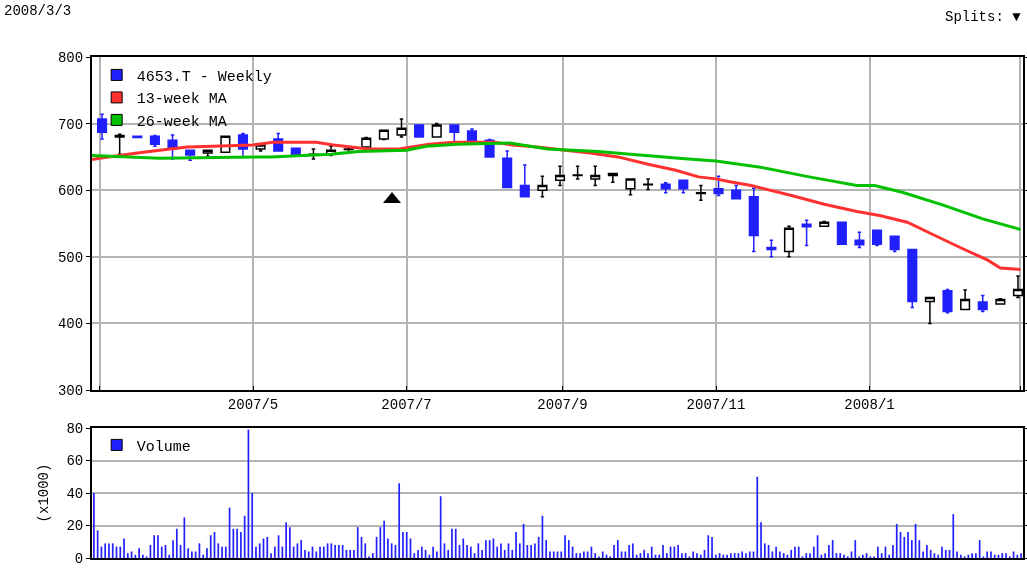  I want to click on y-tick-label: 300, so click(70, 390).